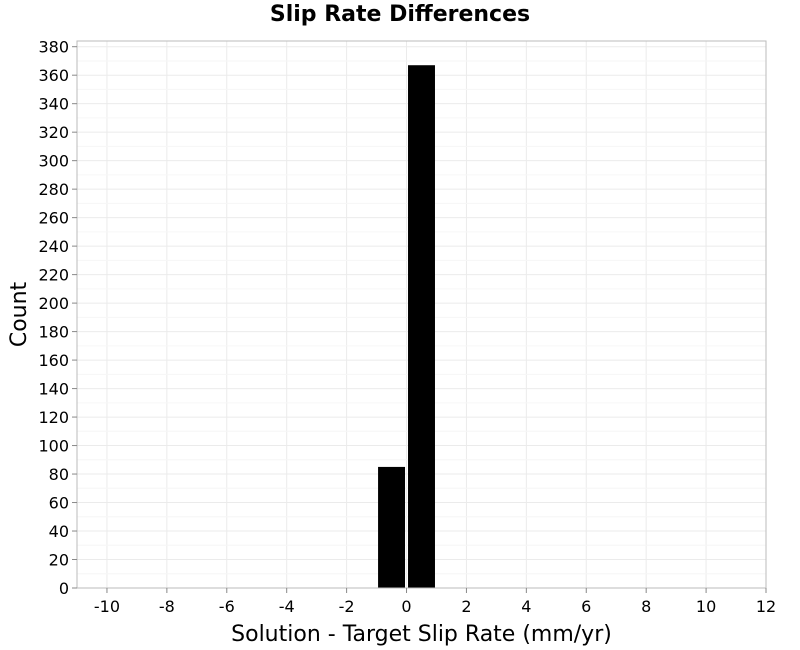 The image size is (800, 650). What do you see at coordinates (53, 360) in the screenshot?
I see `y-tick-label: 160` at bounding box center [53, 360].